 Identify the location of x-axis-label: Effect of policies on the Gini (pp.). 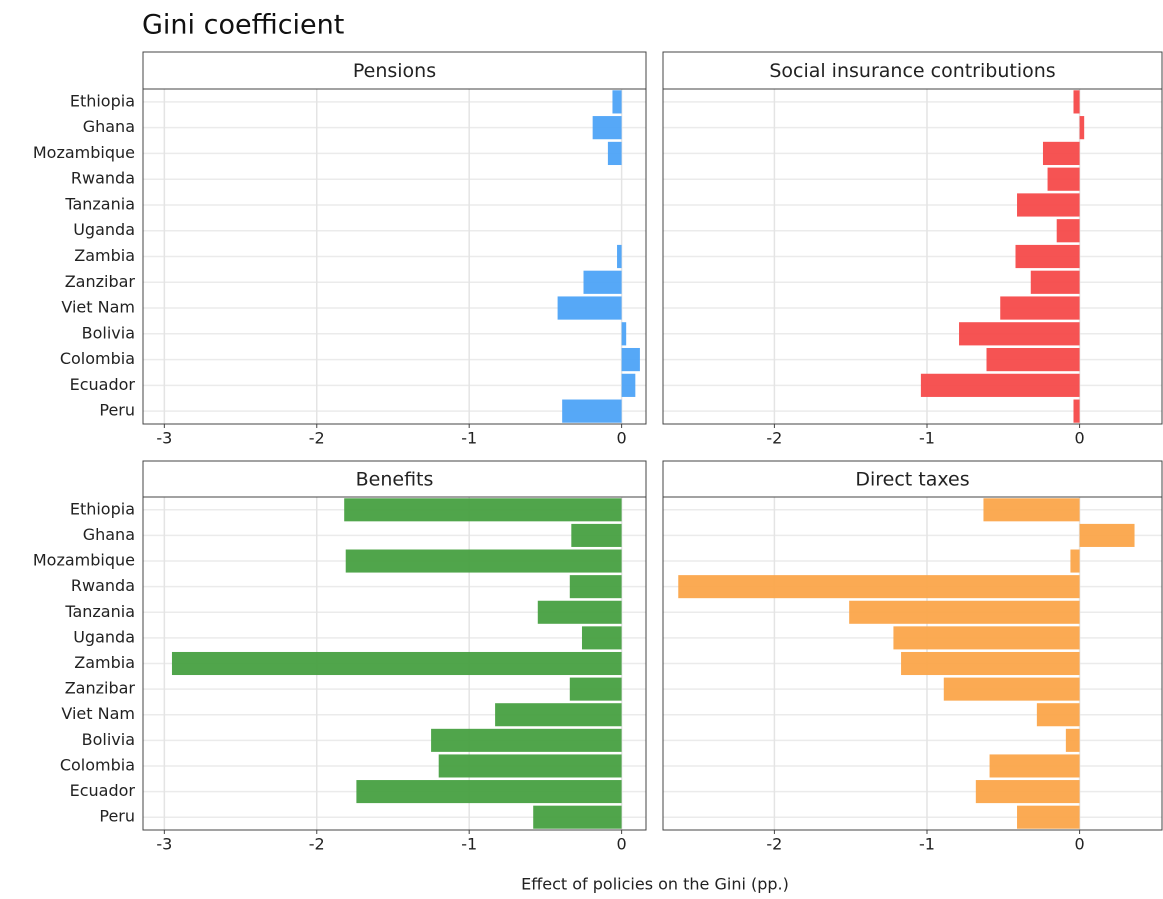
(655, 884).